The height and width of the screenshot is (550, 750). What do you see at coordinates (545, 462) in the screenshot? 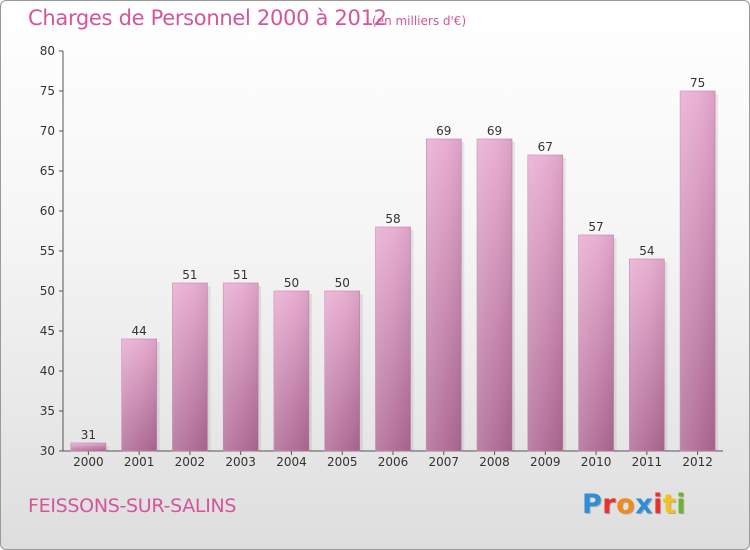
I see `x-tick-label: 2009` at bounding box center [545, 462].